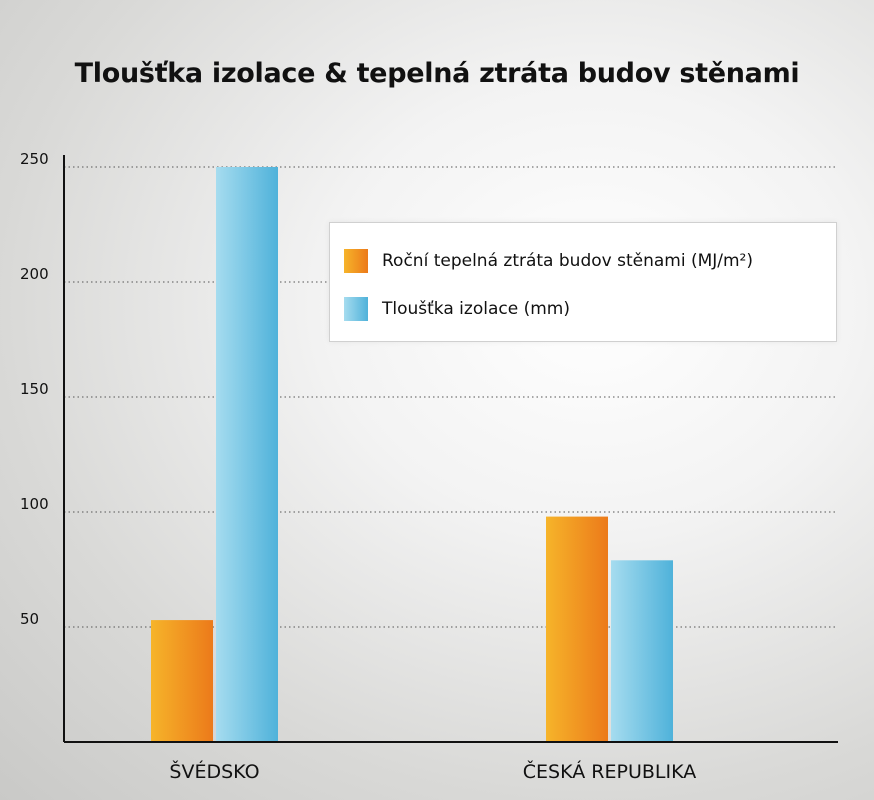 This screenshot has width=874, height=800. What do you see at coordinates (214, 771) in the screenshot?
I see `x-category-label: ŠVÉDSKO` at bounding box center [214, 771].